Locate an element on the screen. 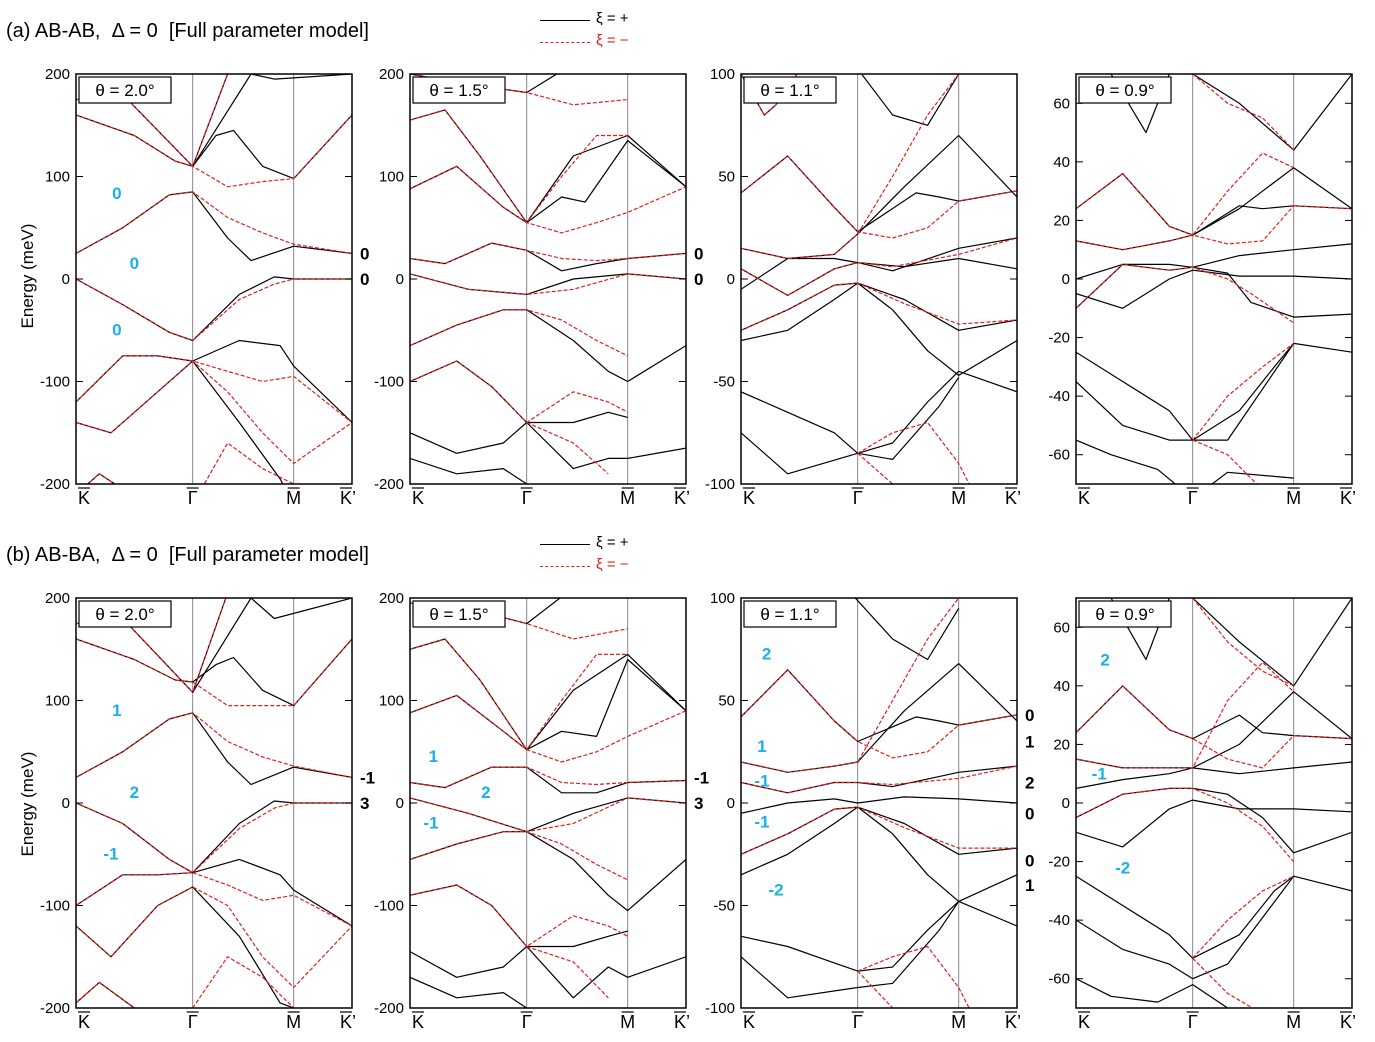 The height and width of the screenshot is (1042, 1375). panel-b-3: -100 -50 0 50 100 K Γ M K’ θ = 1.1° 2 1 -1 -1 -2 0 1 2 0 0 1 is located at coordinates (870, 811).